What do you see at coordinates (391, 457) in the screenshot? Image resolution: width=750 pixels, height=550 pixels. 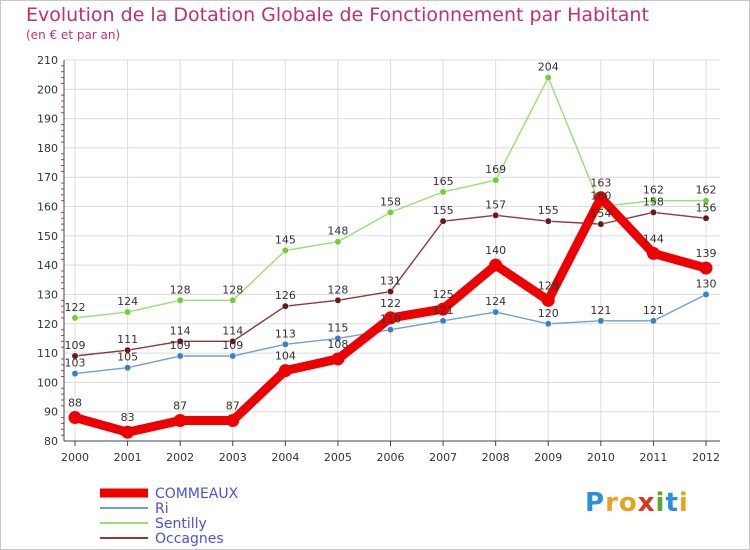 I see `x-tick-label-2006: 2006` at bounding box center [391, 457].